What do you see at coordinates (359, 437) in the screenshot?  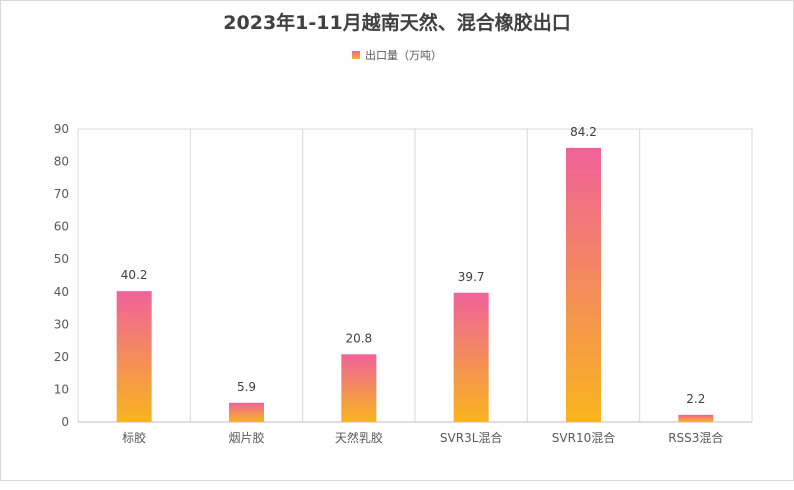 I see `x-tick-label: 天然乳胶` at bounding box center [359, 437].